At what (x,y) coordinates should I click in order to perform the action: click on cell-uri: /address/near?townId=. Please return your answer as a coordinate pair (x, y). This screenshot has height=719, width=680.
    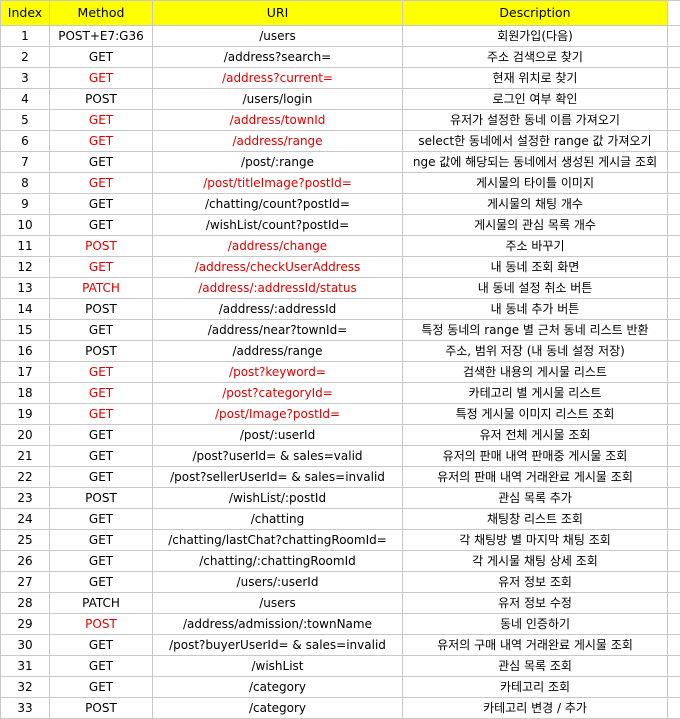
    Looking at the image, I should click on (278, 330).